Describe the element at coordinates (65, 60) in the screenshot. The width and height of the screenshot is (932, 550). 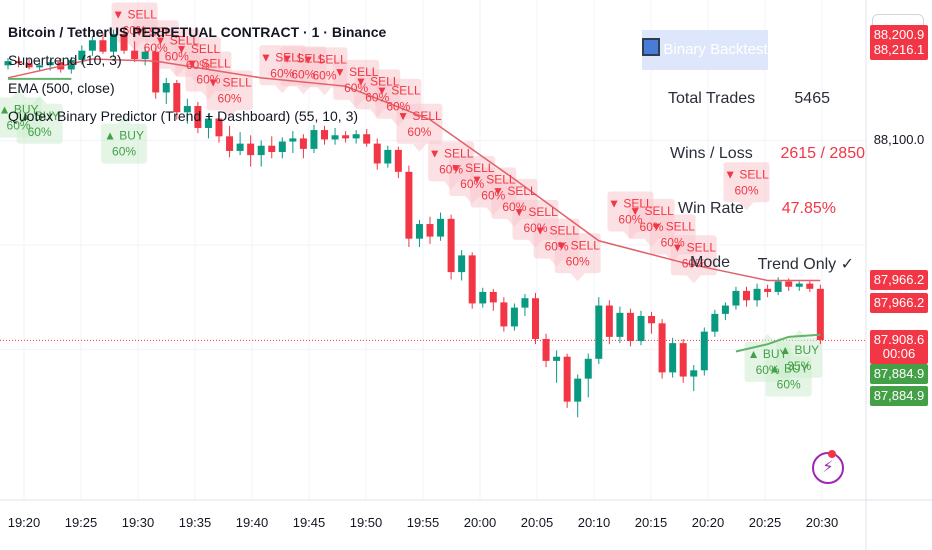
I see `indicator-supertrend: Supertrend (10, 3)` at that location.